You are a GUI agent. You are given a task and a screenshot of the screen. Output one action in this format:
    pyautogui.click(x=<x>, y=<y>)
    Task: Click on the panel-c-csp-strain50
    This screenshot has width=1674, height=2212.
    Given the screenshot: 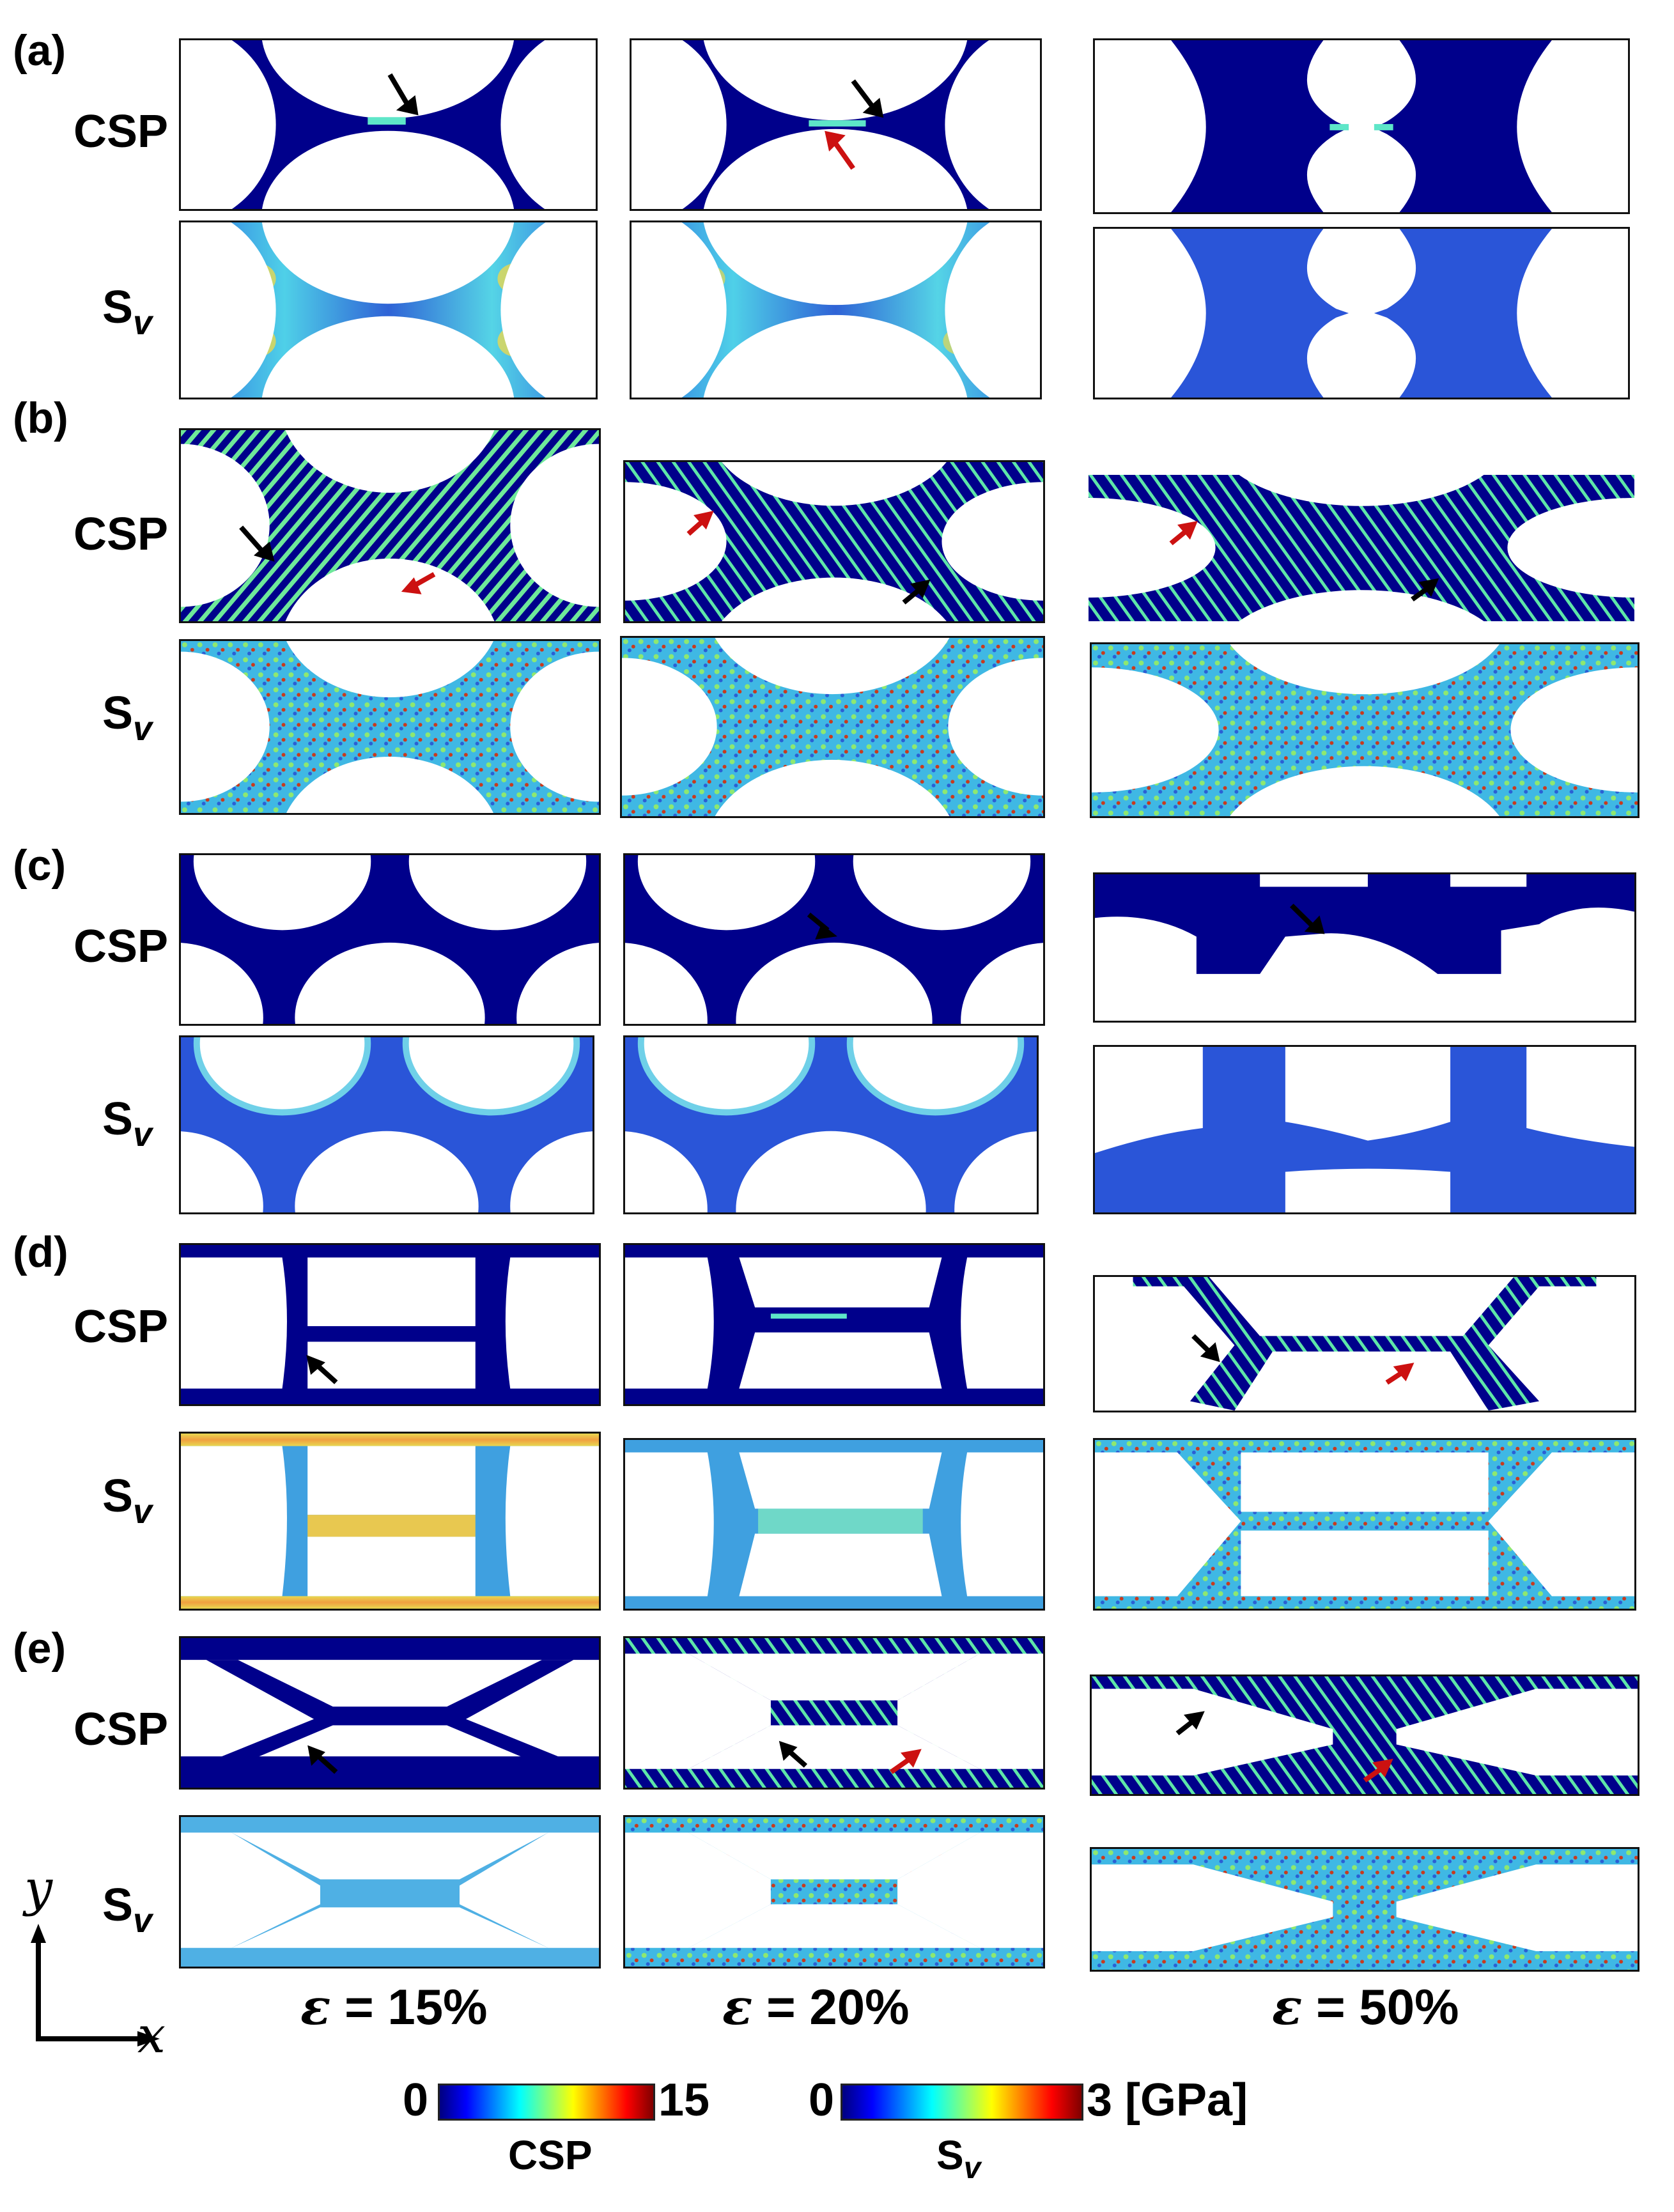 What is the action you would take?
    pyautogui.click(x=1364, y=947)
    